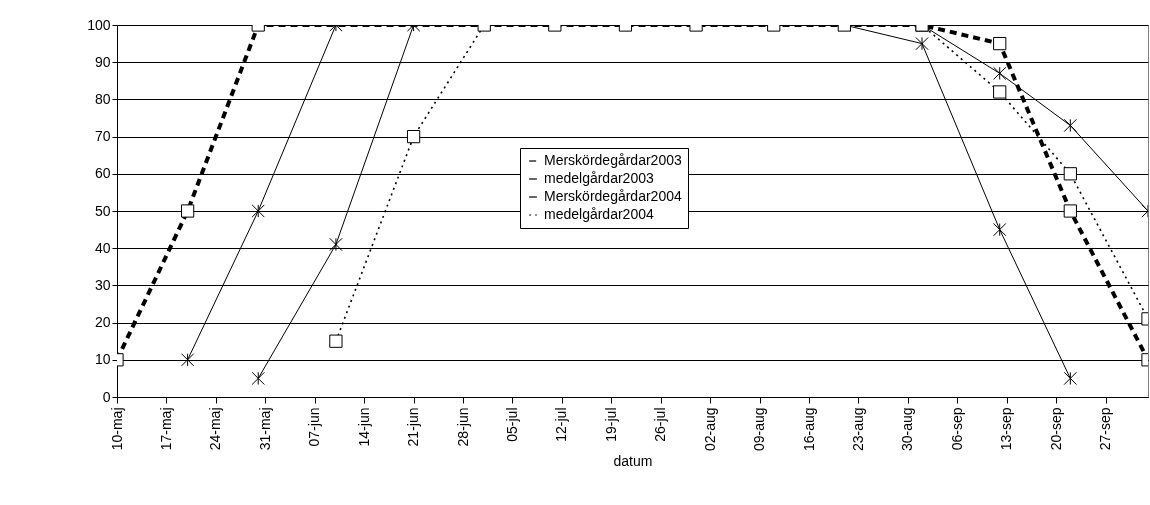  I want to click on x-tick-label: 13-sep, so click(1006, 429).